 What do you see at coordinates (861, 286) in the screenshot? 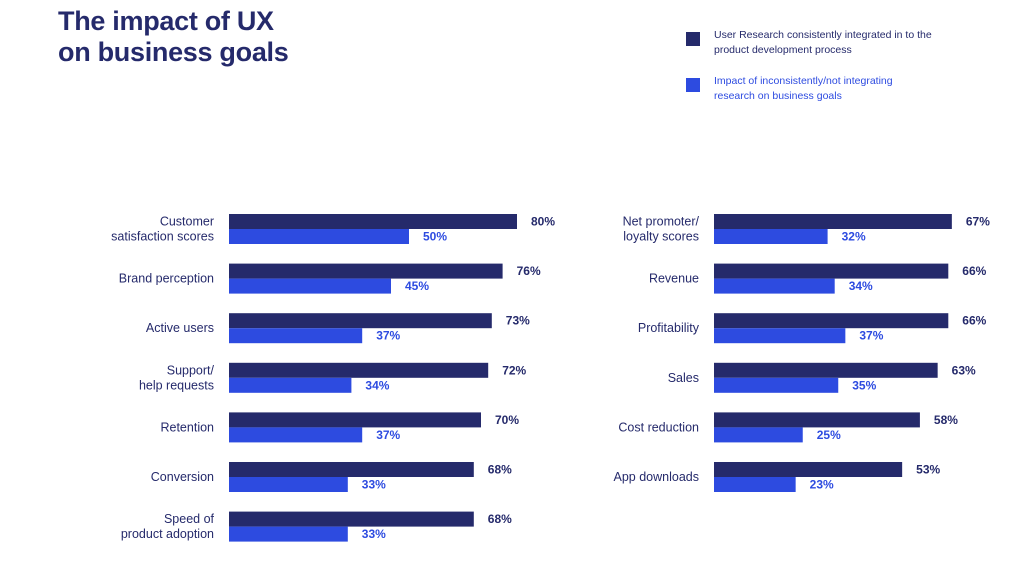
I see `data-label-p2-1-s1: 34%` at bounding box center [861, 286].